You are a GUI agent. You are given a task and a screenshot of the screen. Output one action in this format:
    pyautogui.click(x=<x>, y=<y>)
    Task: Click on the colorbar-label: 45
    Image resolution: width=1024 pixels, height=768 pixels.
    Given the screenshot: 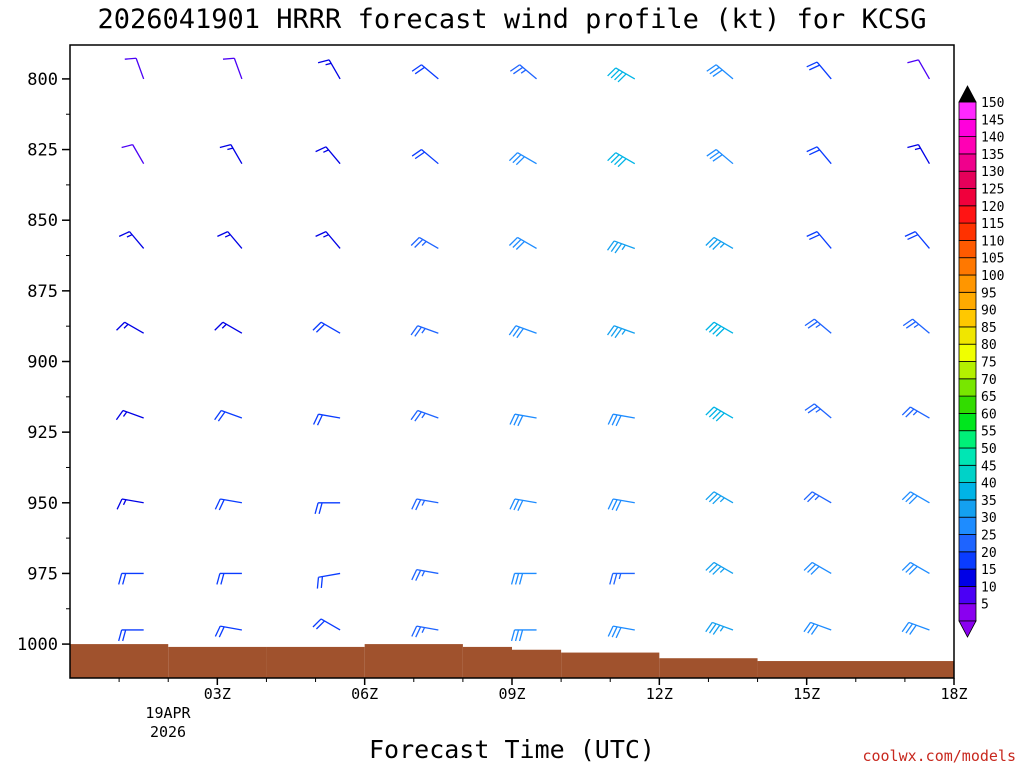 What is the action you would take?
    pyautogui.click(x=989, y=466)
    